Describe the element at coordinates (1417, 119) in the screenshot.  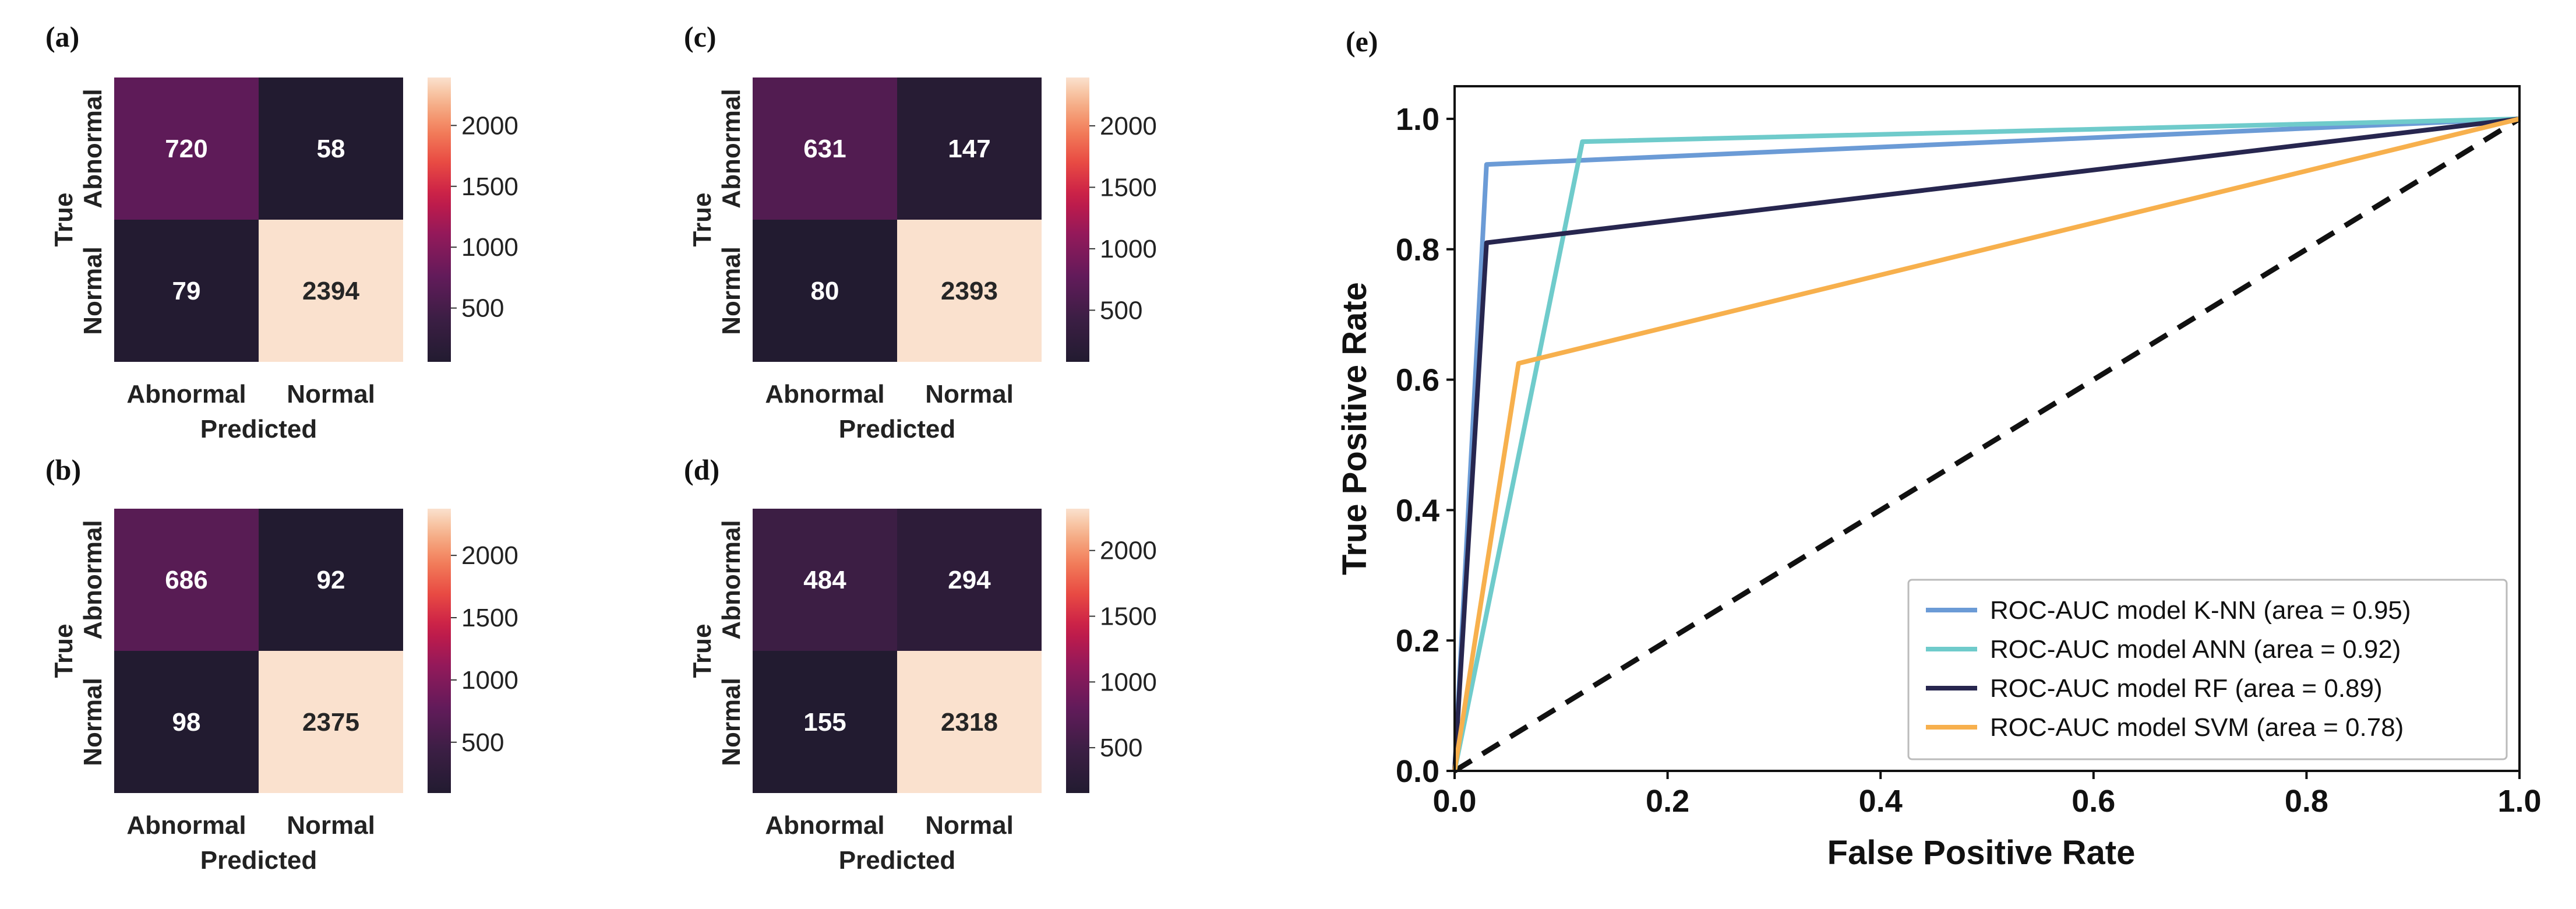
I see `y-tick-label: 1.0` at that location.